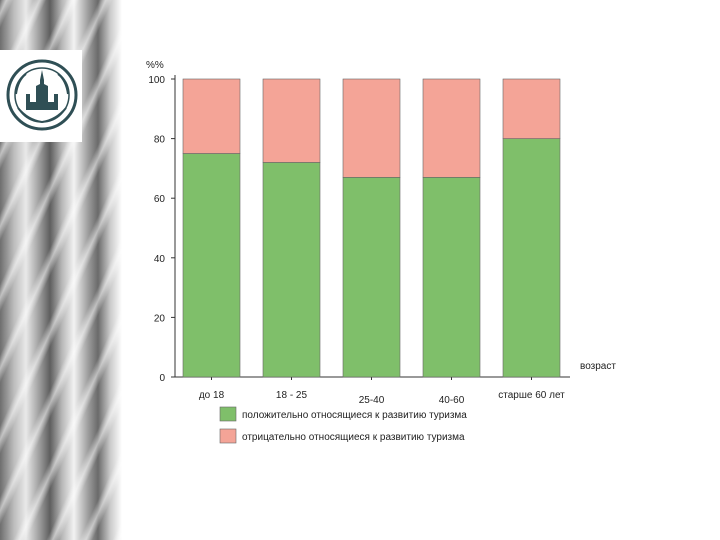 The height and width of the screenshot is (540, 720). What do you see at coordinates (160, 140) in the screenshot?
I see `y-tick-label: 80` at bounding box center [160, 140].